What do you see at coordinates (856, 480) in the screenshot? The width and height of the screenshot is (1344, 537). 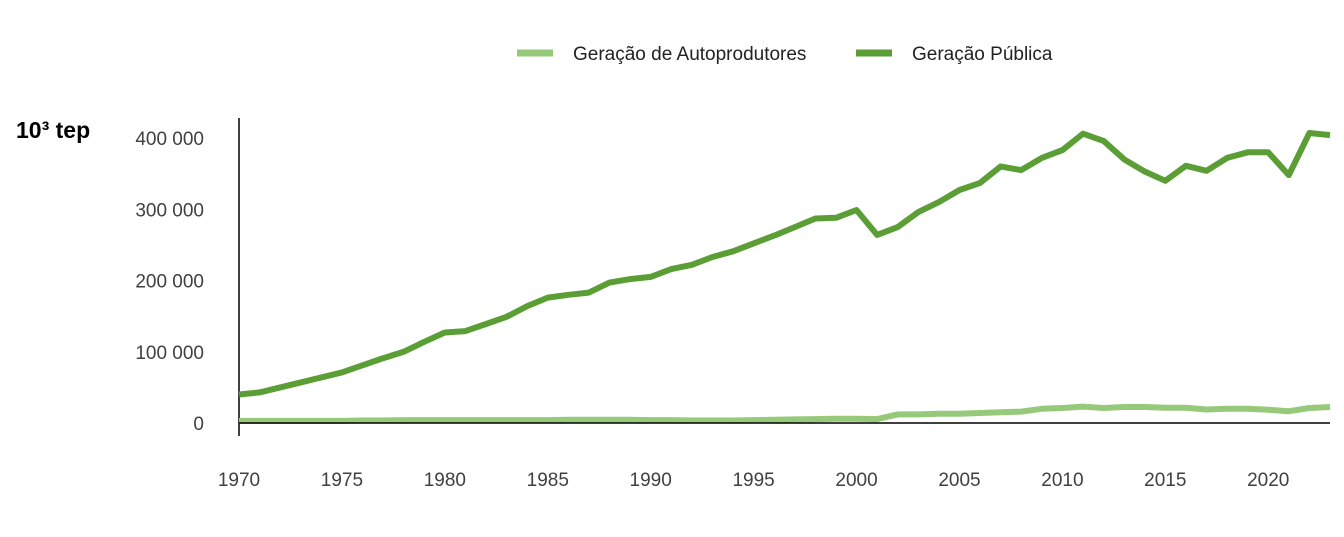 I see `x-tick-label: 2000` at bounding box center [856, 480].